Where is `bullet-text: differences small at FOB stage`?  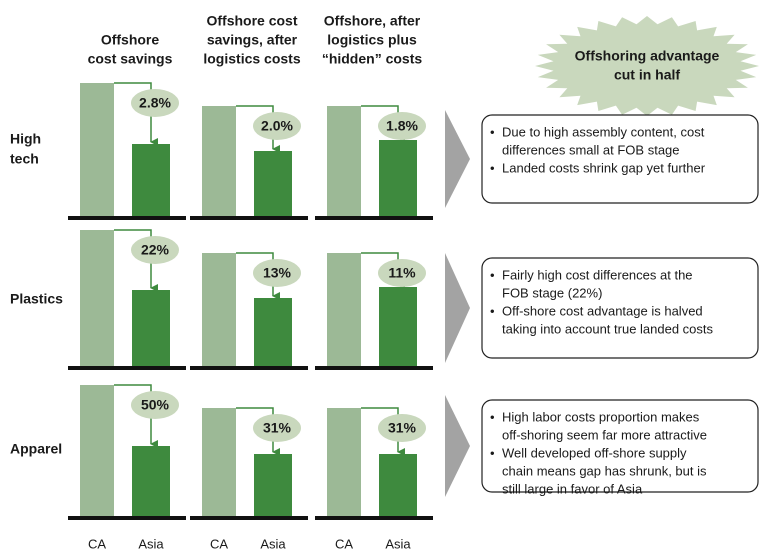 bullet-text: differences small at FOB stage is located at coordinates (591, 149).